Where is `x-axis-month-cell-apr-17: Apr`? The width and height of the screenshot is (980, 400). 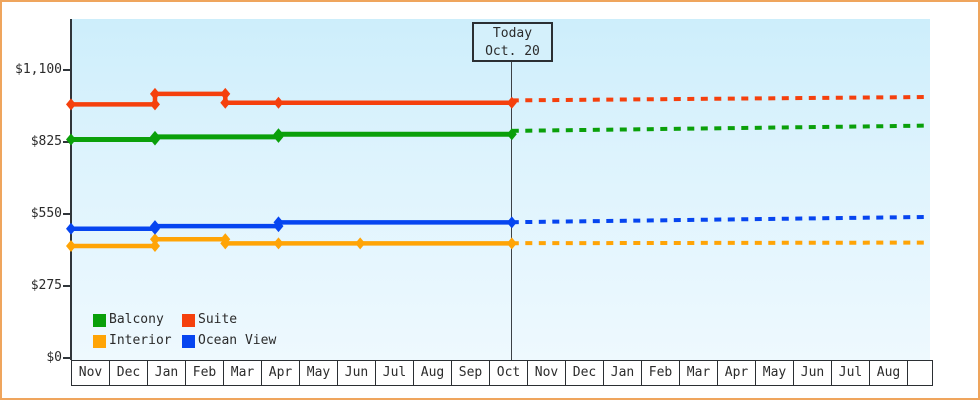
x-axis-month-cell-apr-17: Apr is located at coordinates (737, 373).